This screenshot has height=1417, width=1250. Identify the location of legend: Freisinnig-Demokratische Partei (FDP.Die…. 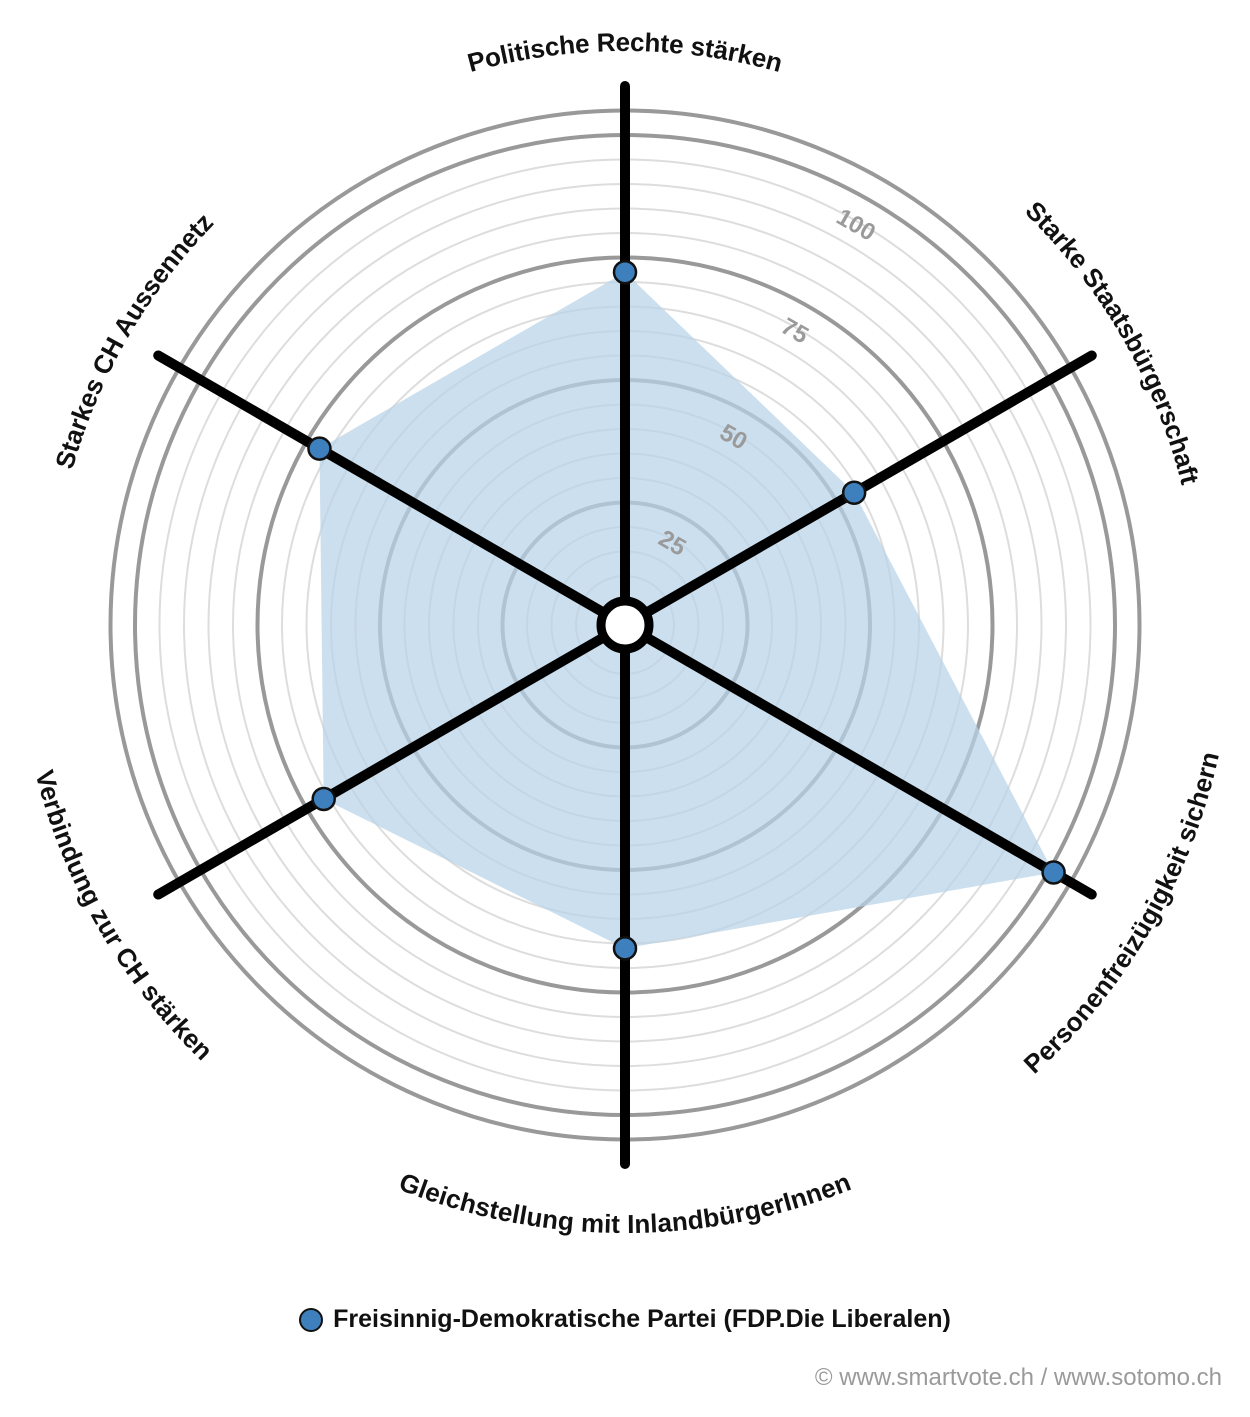
(625, 1319).